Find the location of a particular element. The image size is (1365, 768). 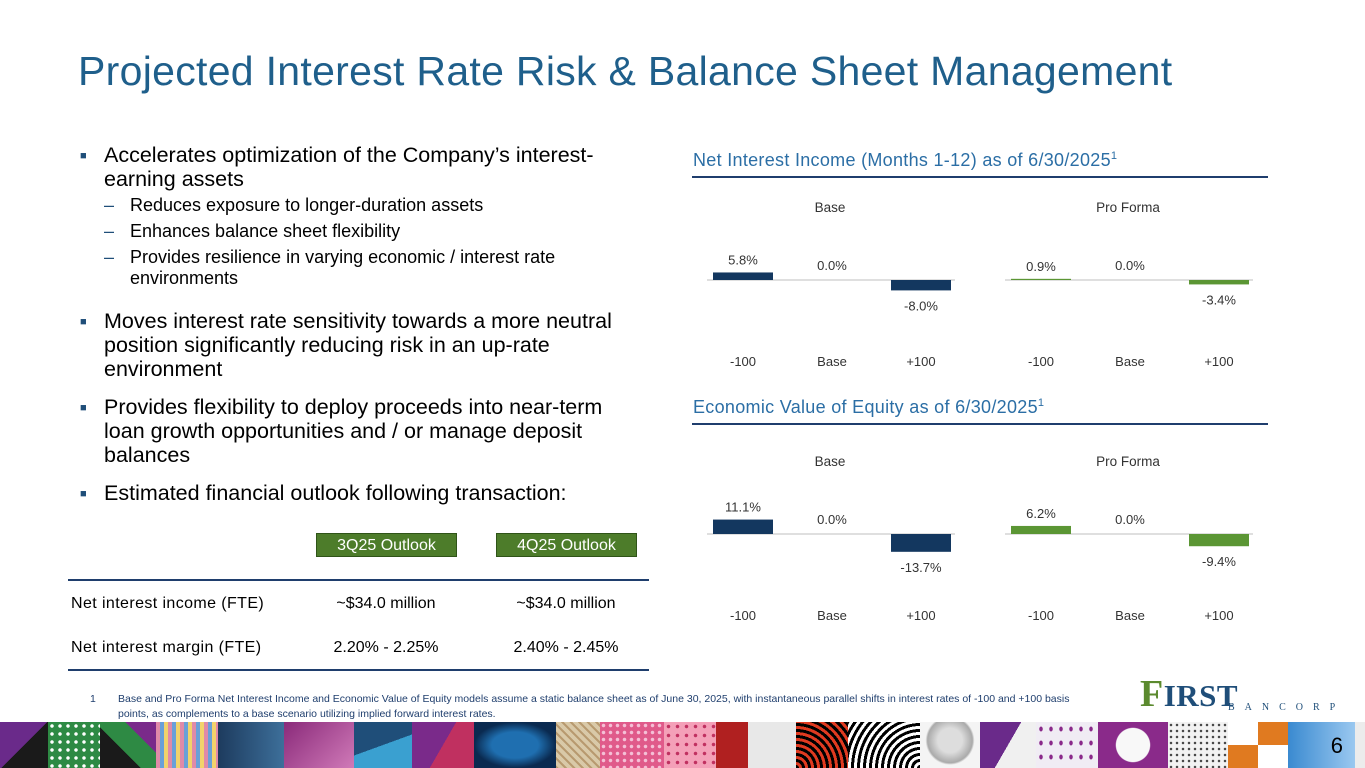

eve-chart-rule is located at coordinates (980, 424).